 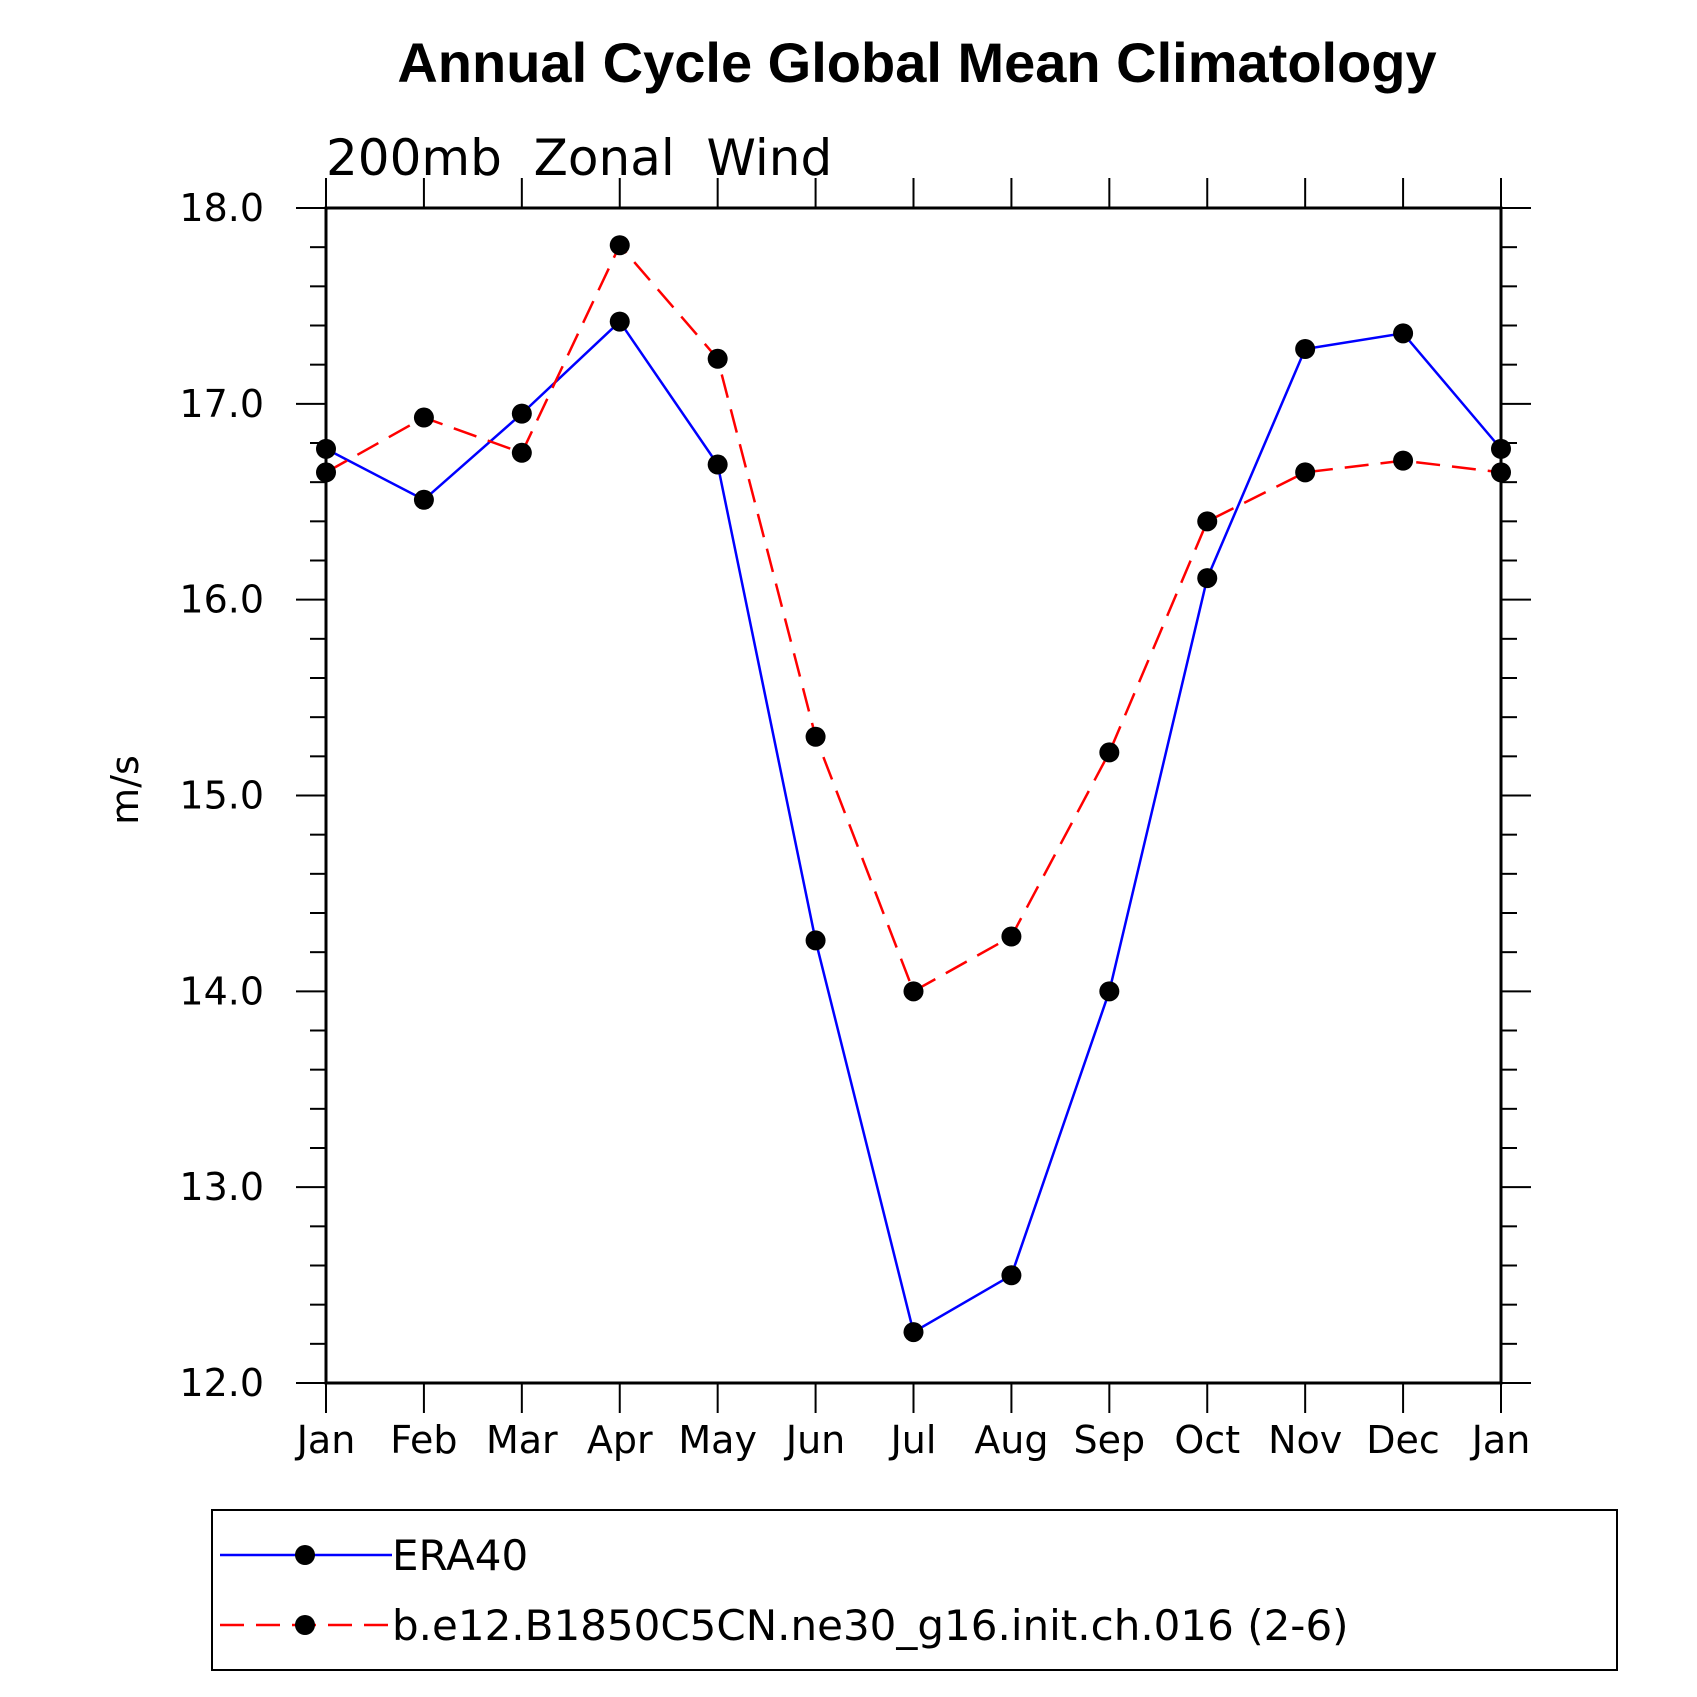 I want to click on y-tick-label: 15.0, so click(x=221, y=796).